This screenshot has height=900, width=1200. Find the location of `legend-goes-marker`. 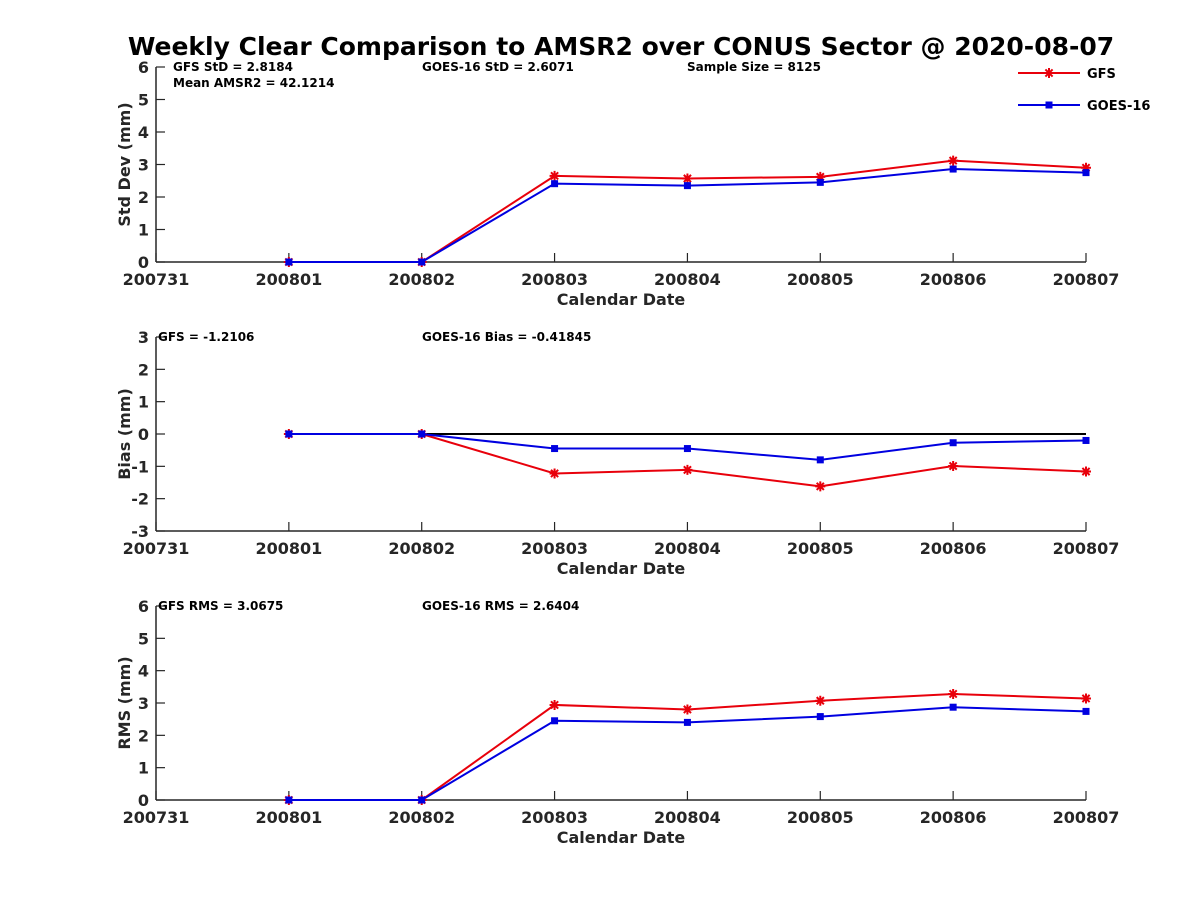

legend-goes-marker is located at coordinates (1049, 105).